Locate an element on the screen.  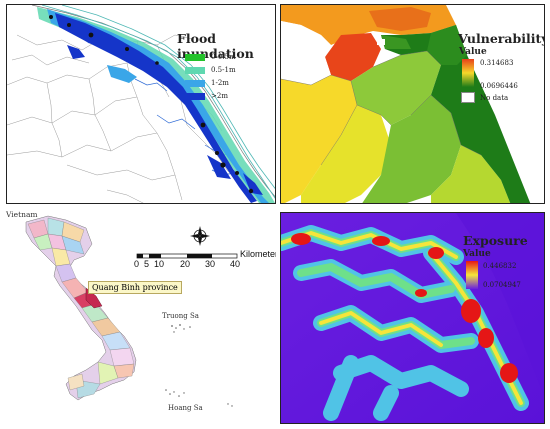
region-dark-green is located at coordinates (456, 114).